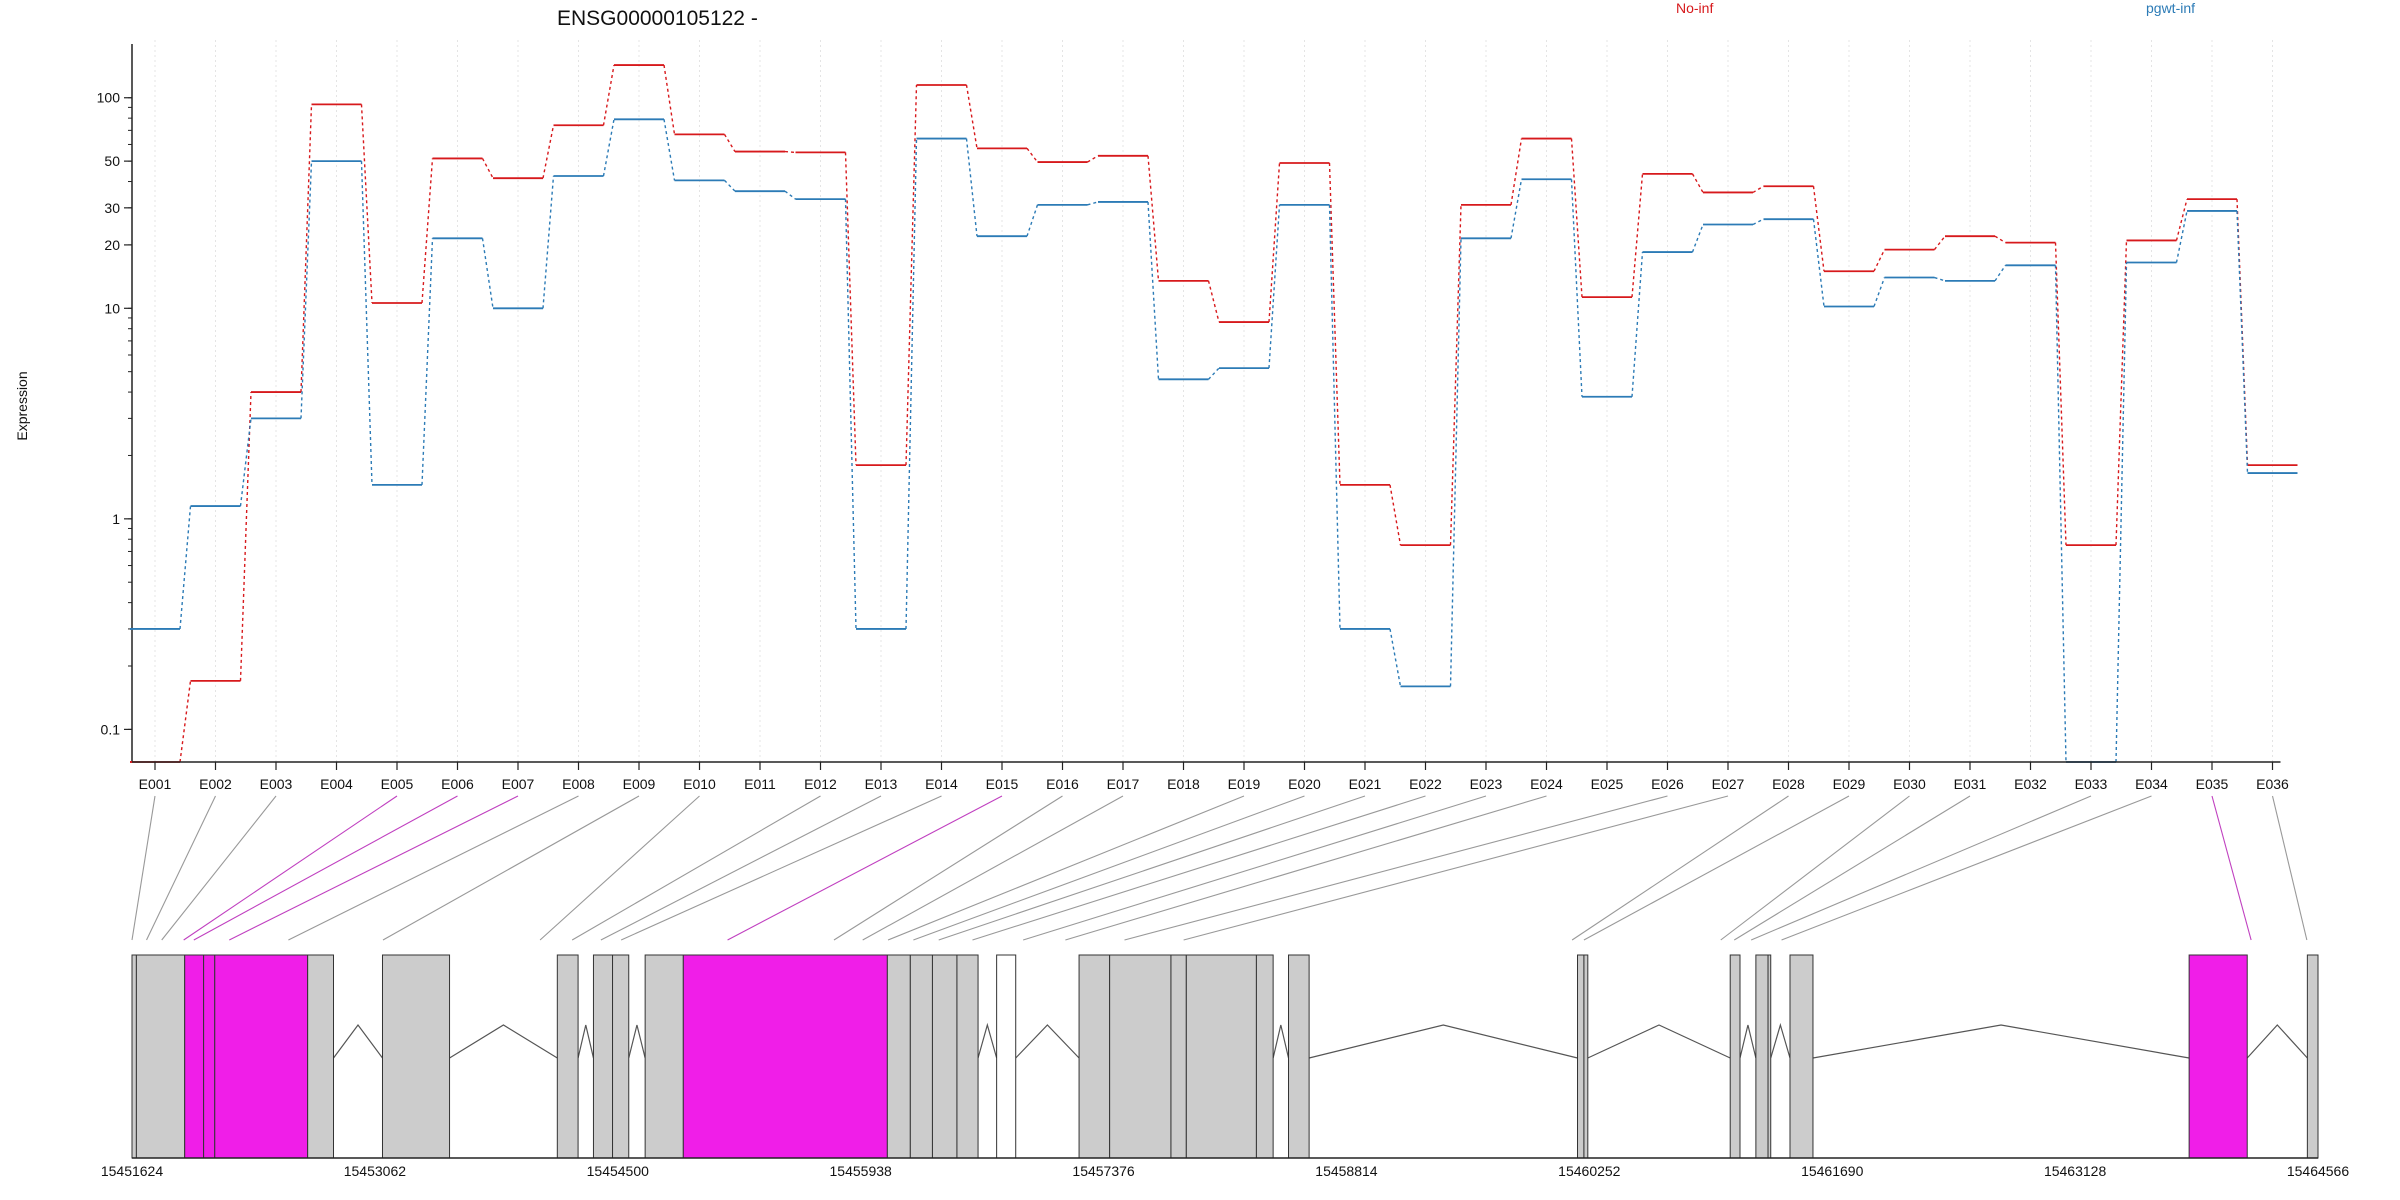 This screenshot has width=2400, height=1200. What do you see at coordinates (1728, 784) in the screenshot?
I see `exon-tick-label-e027: E027` at bounding box center [1728, 784].